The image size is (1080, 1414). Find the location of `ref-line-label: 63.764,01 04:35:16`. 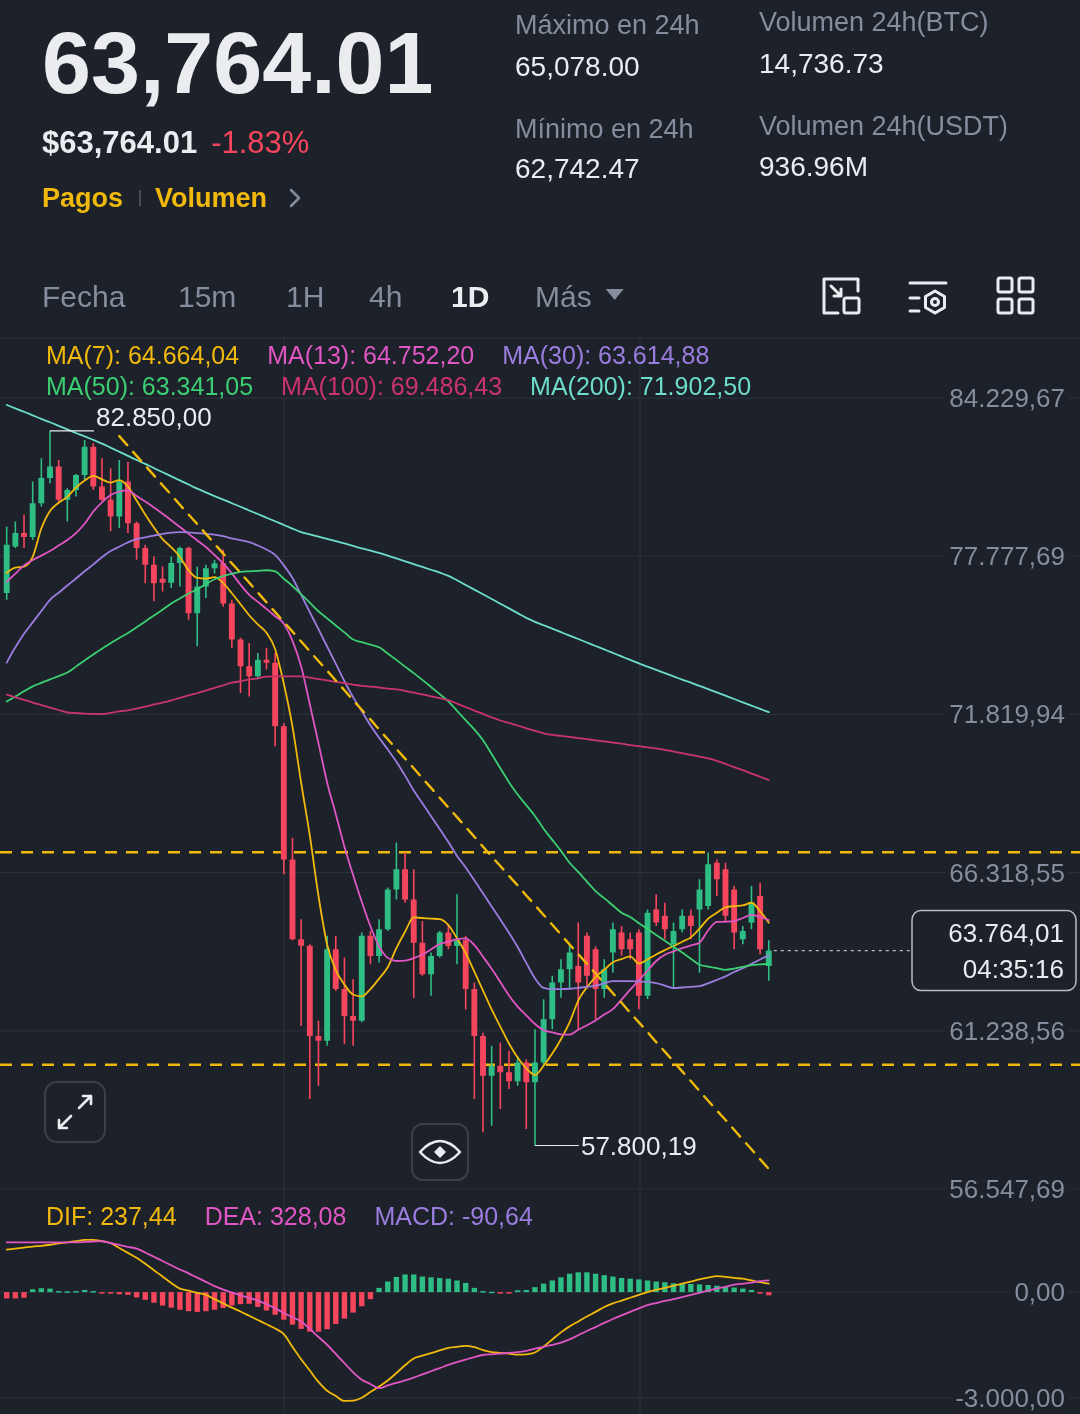

ref-line-label: 63.764,01 04:35:16 is located at coordinates (1006, 950).